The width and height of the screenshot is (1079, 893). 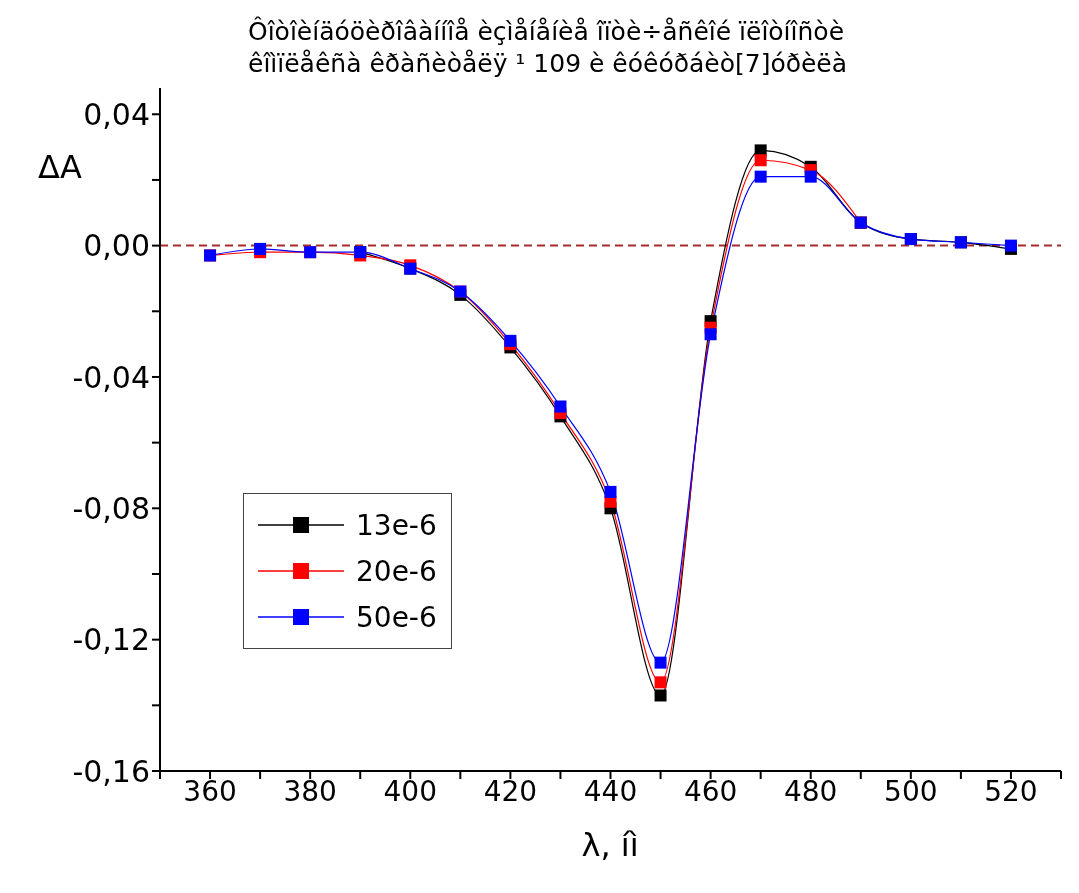 I want to click on legend-label: 13e-6, so click(x=396, y=525).